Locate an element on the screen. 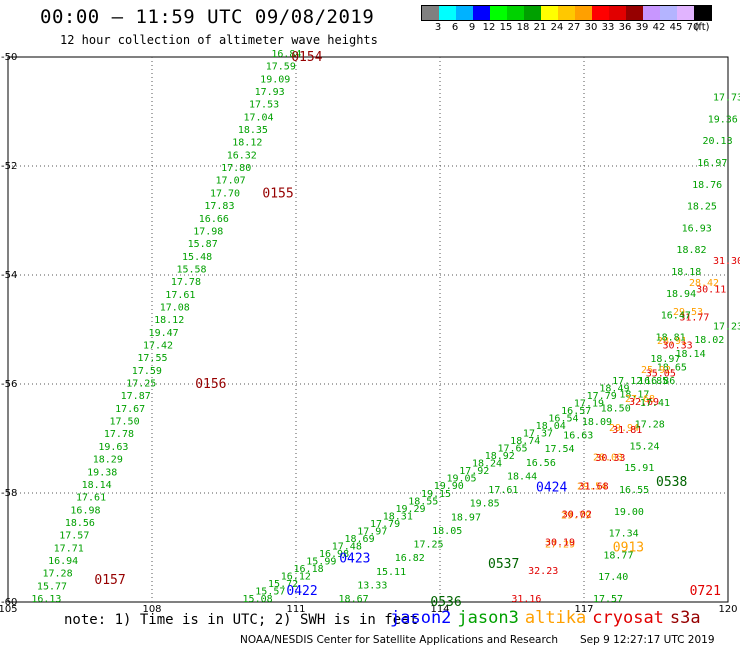 The image size is (740, 650). legend-label: 36 is located at coordinates (625, 27).